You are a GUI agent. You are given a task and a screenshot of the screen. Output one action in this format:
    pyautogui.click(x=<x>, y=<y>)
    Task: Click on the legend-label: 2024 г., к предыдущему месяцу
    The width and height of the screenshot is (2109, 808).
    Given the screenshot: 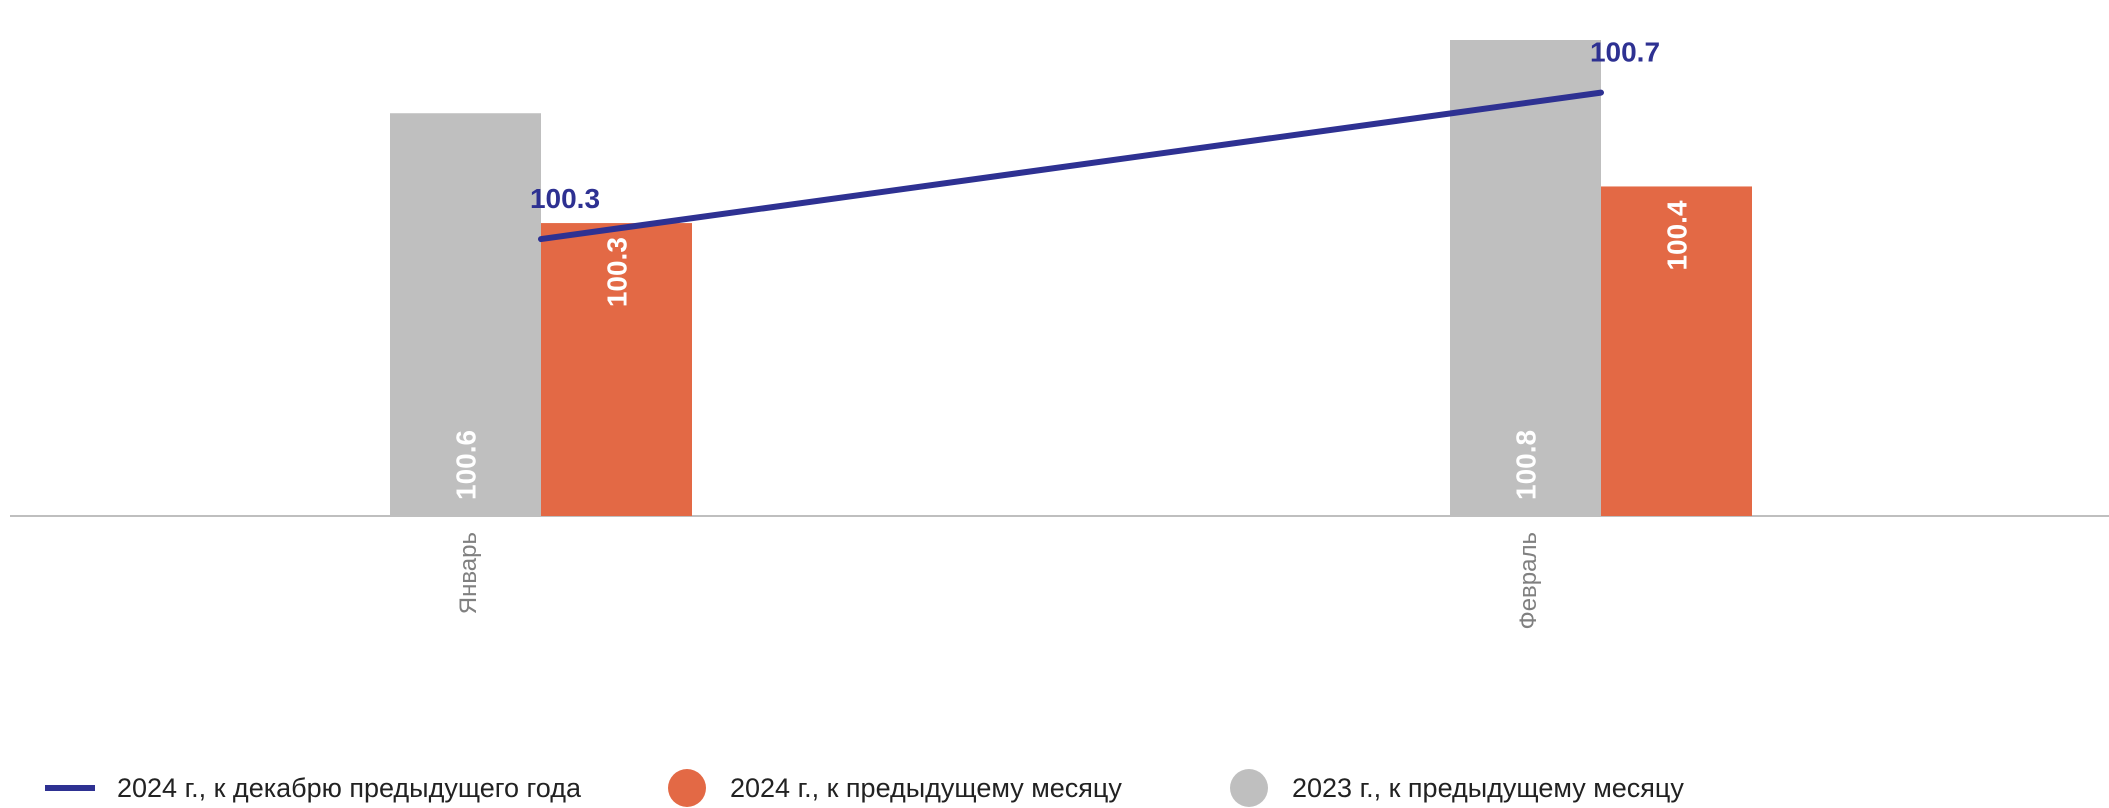 What is the action you would take?
    pyautogui.click(x=926, y=788)
    